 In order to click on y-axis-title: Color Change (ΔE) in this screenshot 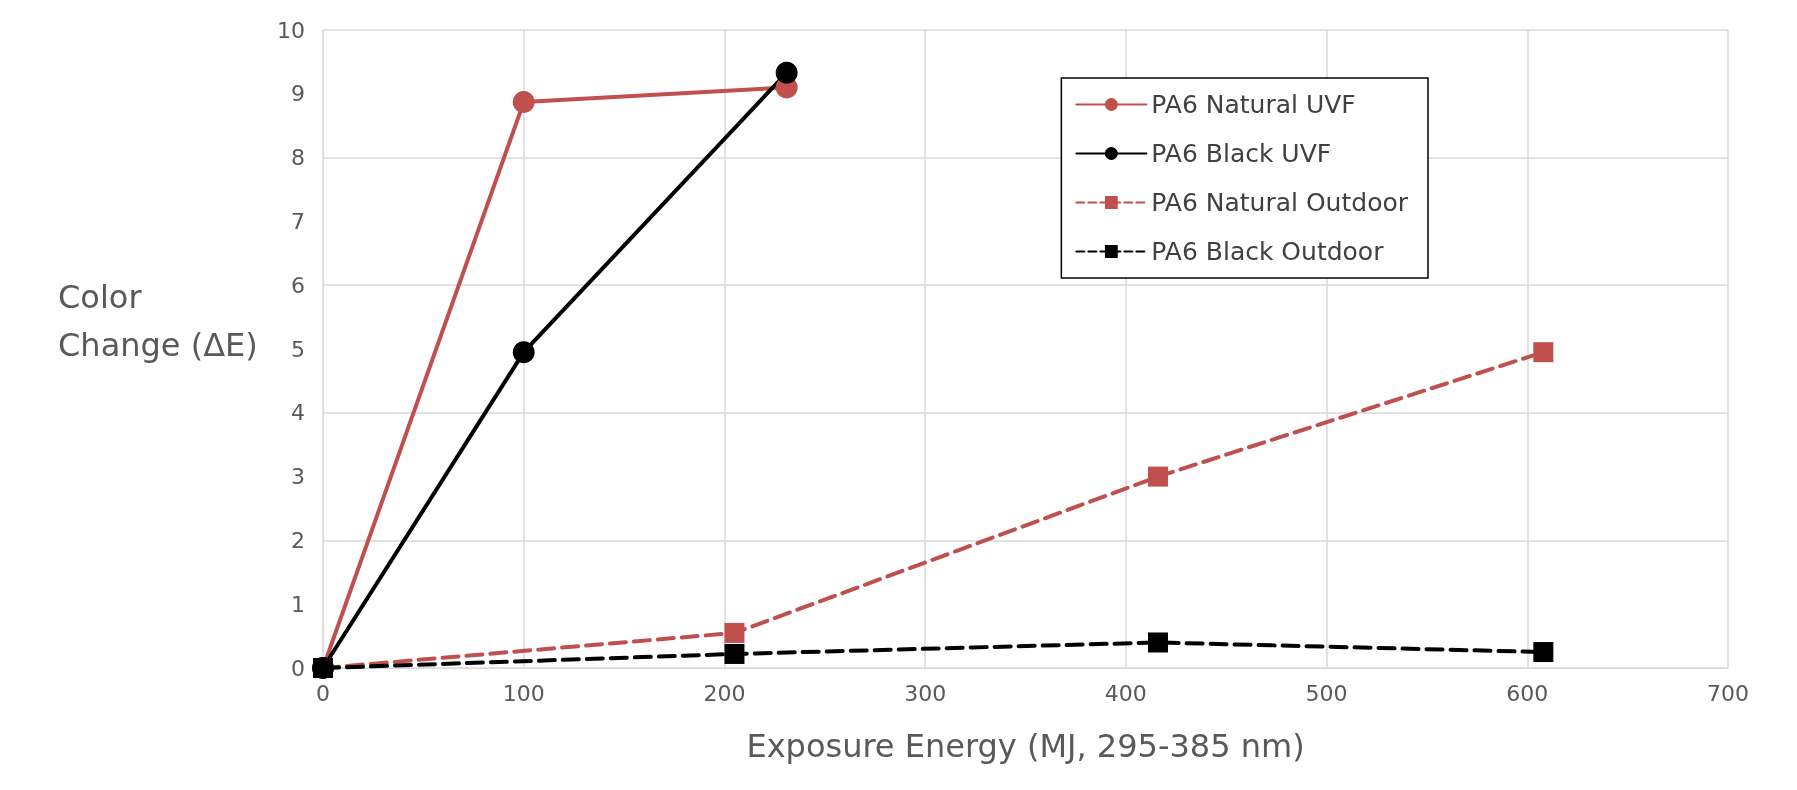, I will do `click(158, 321)`.